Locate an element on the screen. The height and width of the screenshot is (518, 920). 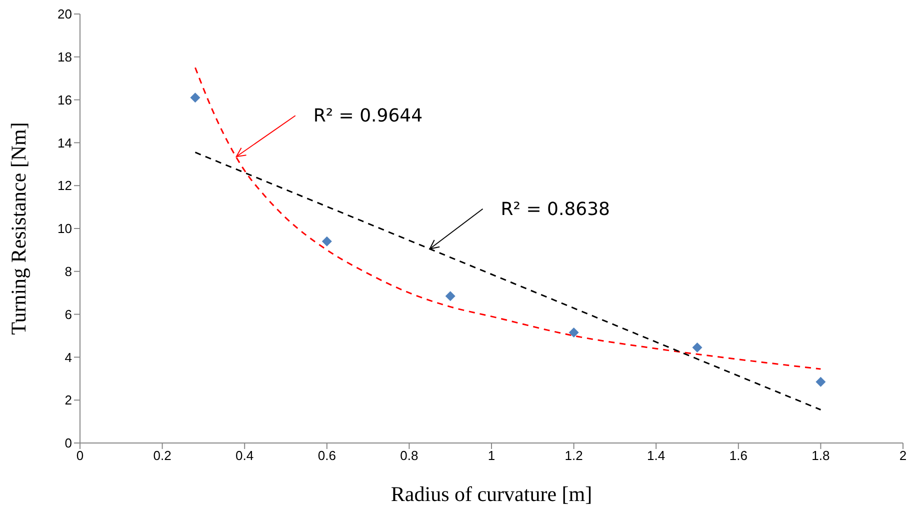
x-tick-label: 1.4 is located at coordinates (656, 456).